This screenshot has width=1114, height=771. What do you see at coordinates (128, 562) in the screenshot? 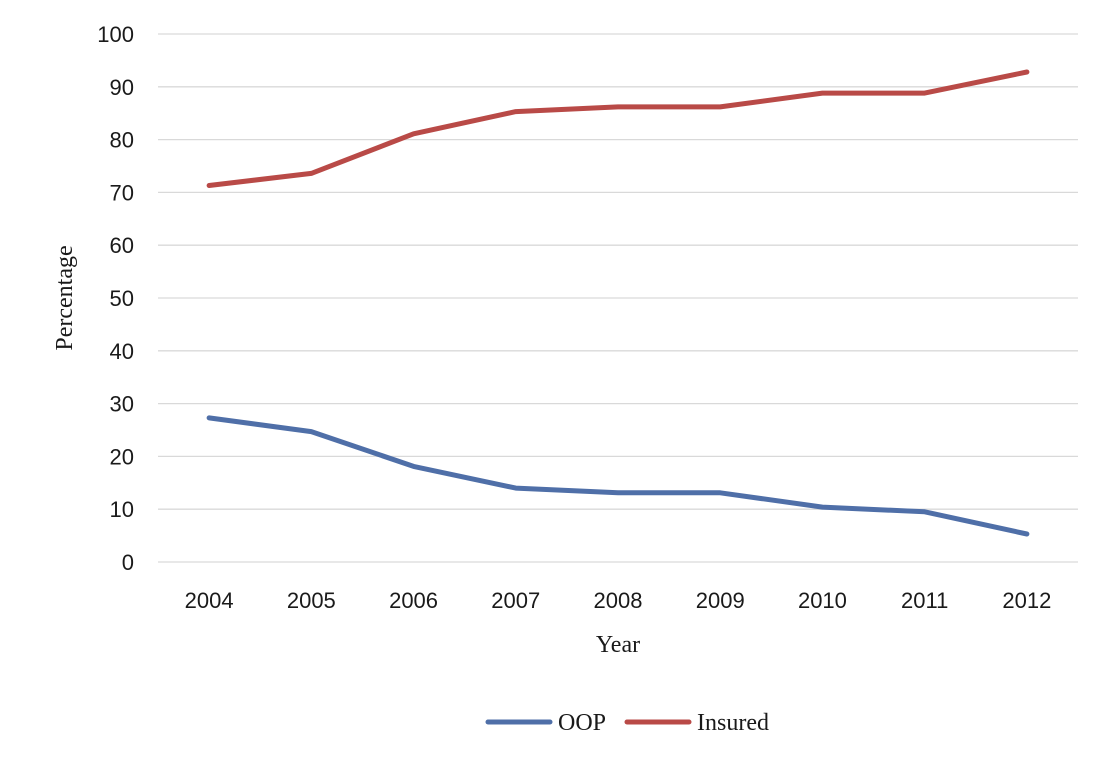
I see `y-tick-label: 0` at bounding box center [128, 562].